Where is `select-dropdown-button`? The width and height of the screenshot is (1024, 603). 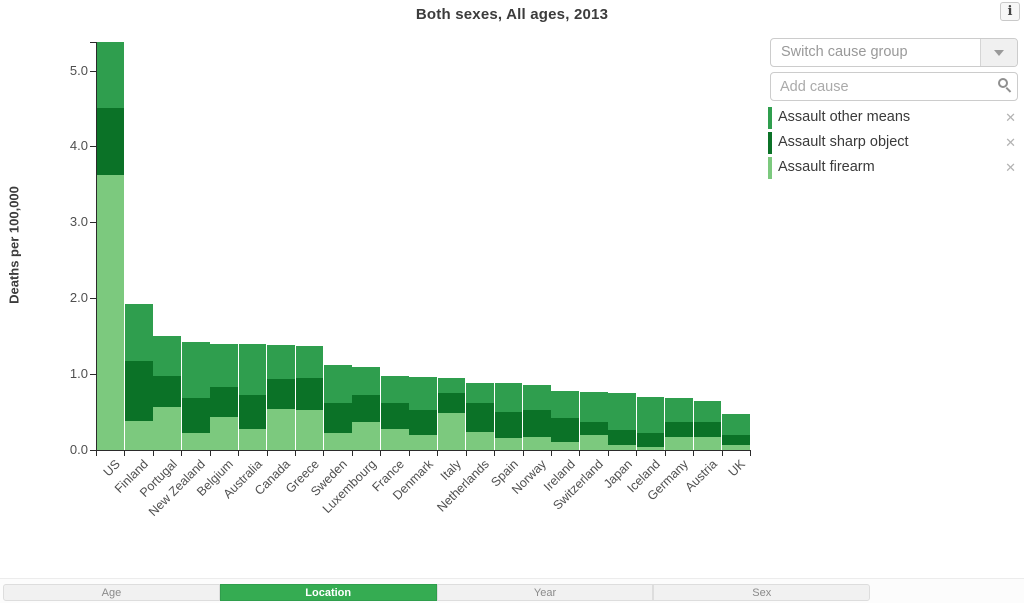 select-dropdown-button is located at coordinates (998, 52).